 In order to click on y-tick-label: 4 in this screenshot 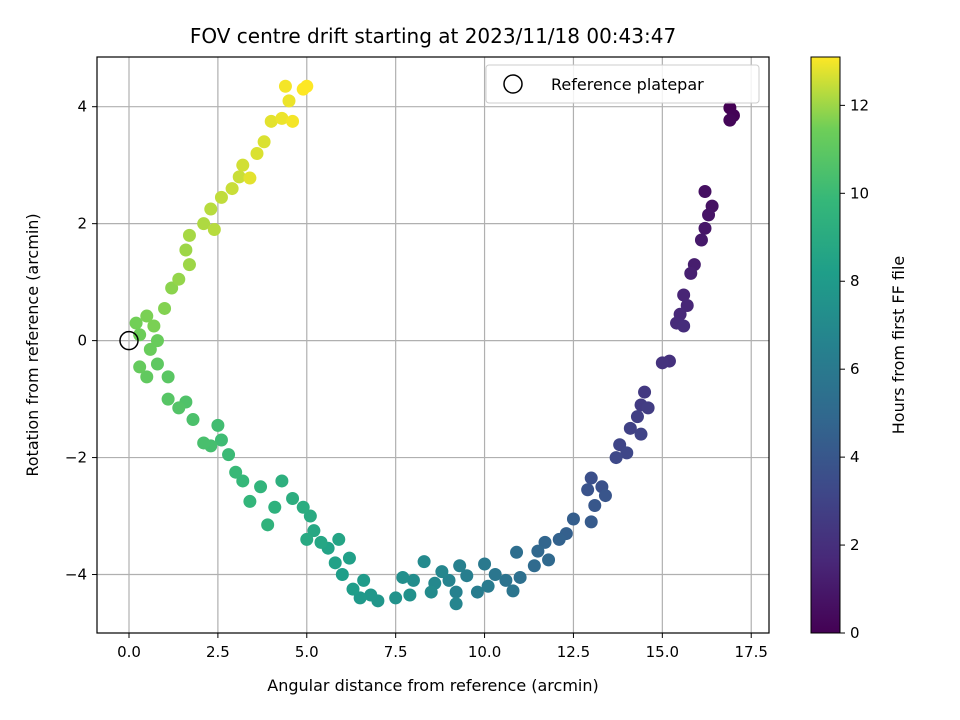, I will do `click(82, 107)`.